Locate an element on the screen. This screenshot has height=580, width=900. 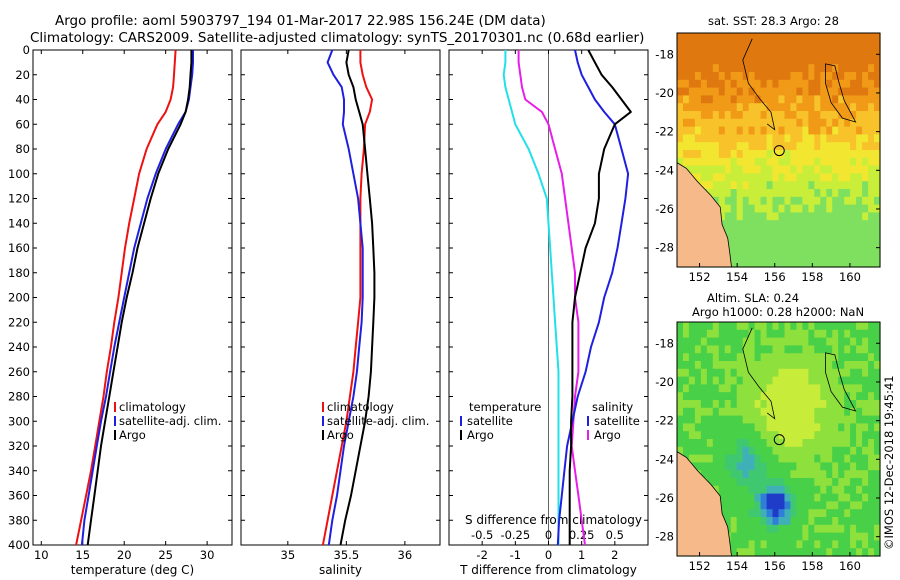
lon-tick-label: 158 is located at coordinates (812, 566).